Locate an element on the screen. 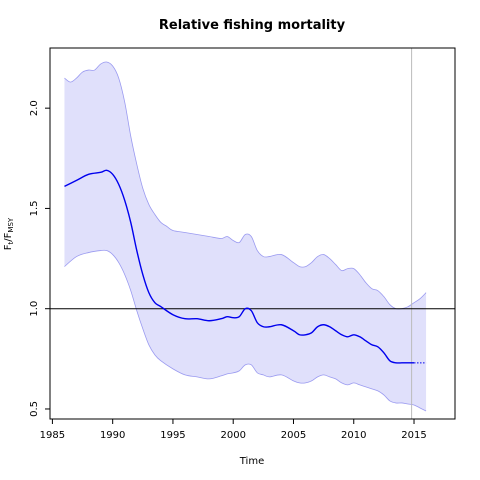  y-label-slash: /F is located at coordinates (8, 236).